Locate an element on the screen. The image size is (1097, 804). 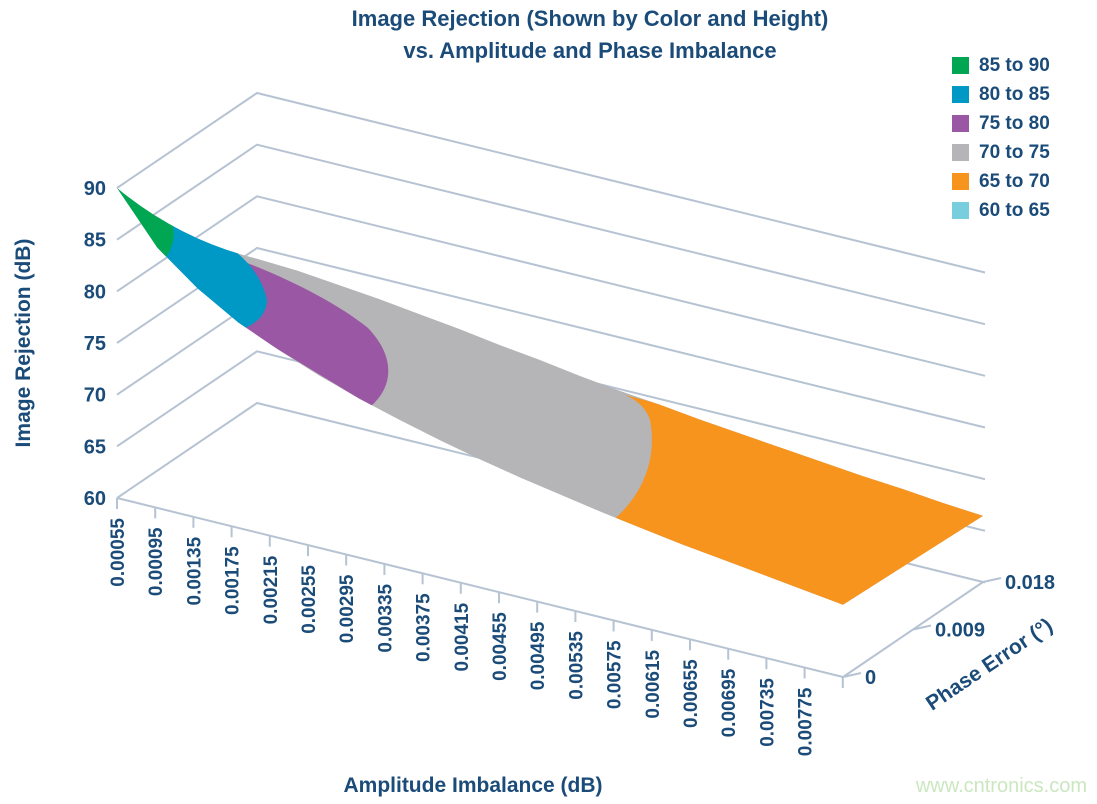
x-tick-label: 0.00575 is located at coordinates (615, 674).